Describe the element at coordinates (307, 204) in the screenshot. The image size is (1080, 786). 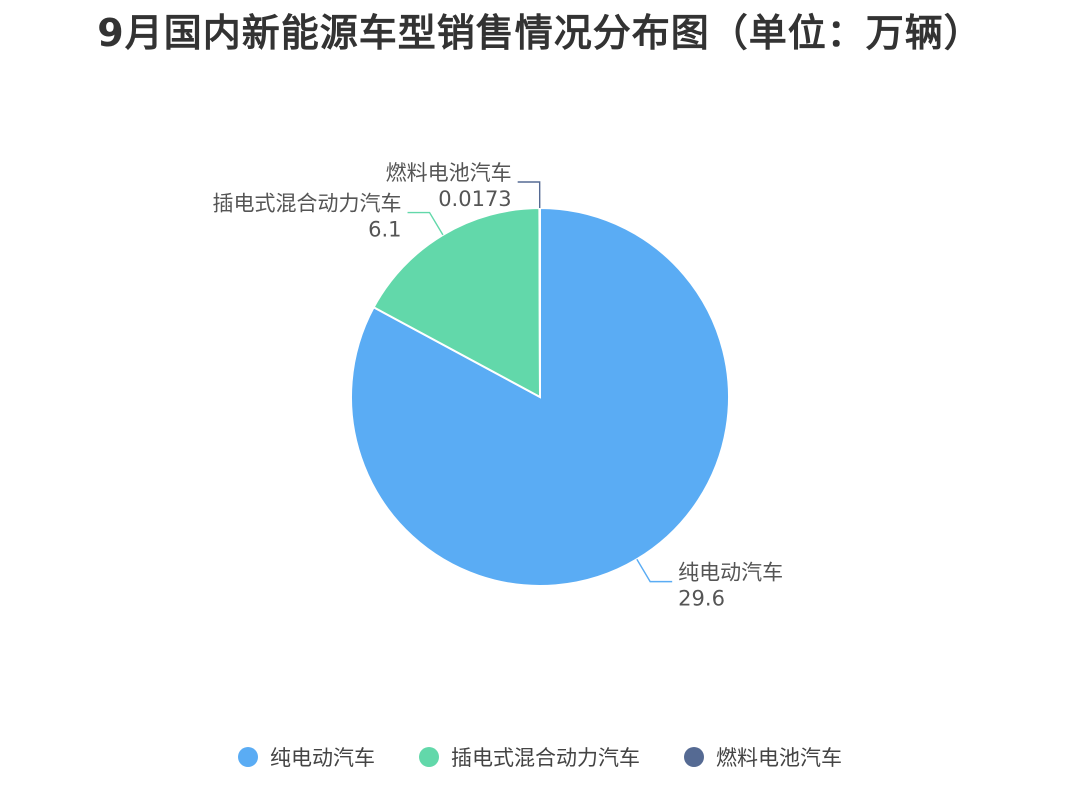
I see `slice-label-1: 插电式混合动力汽车` at that location.